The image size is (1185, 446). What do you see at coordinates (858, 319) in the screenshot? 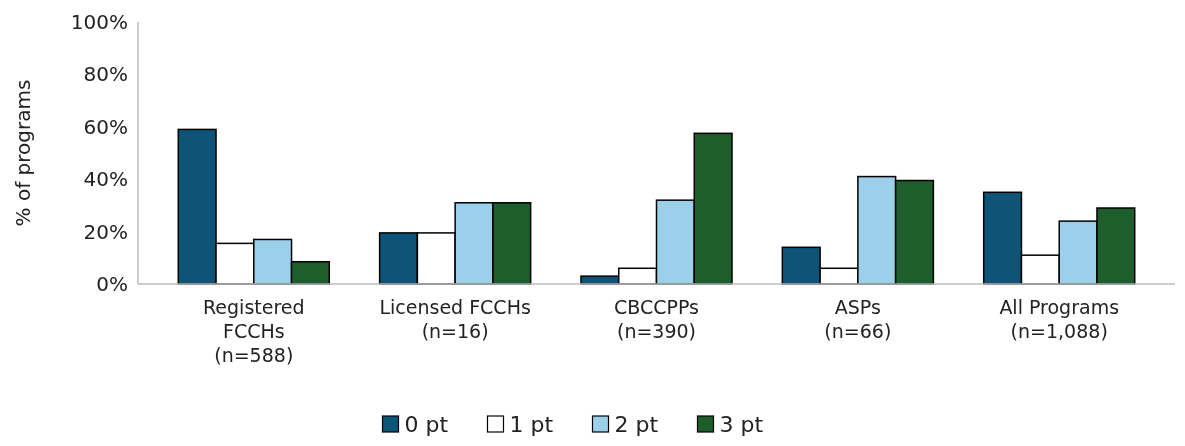
I see `x-tick-label: ASPs (n=66)` at bounding box center [858, 319].